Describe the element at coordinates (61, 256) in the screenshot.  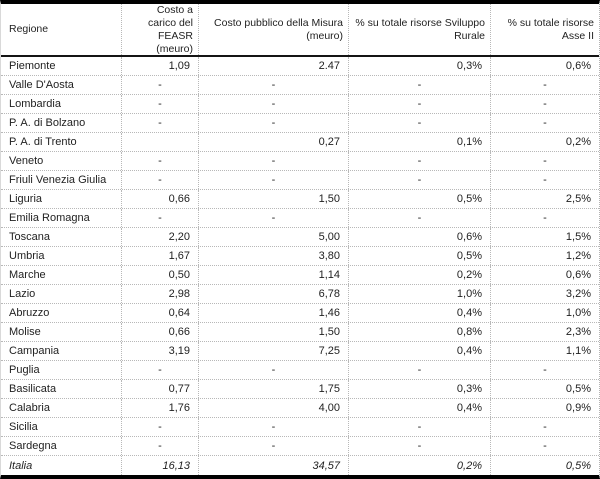
I see `cell-regione: Umbria` at that location.